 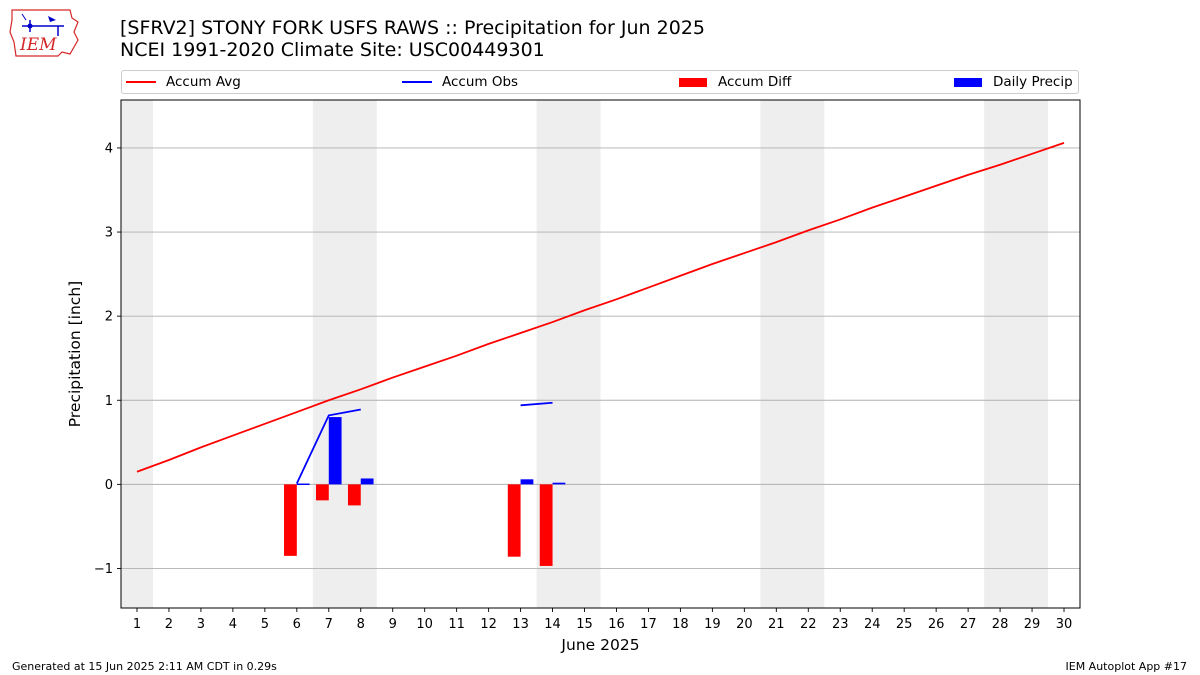 What do you see at coordinates (480, 82) in the screenshot?
I see `legend-label-accum-obs: Accum Obs` at bounding box center [480, 82].